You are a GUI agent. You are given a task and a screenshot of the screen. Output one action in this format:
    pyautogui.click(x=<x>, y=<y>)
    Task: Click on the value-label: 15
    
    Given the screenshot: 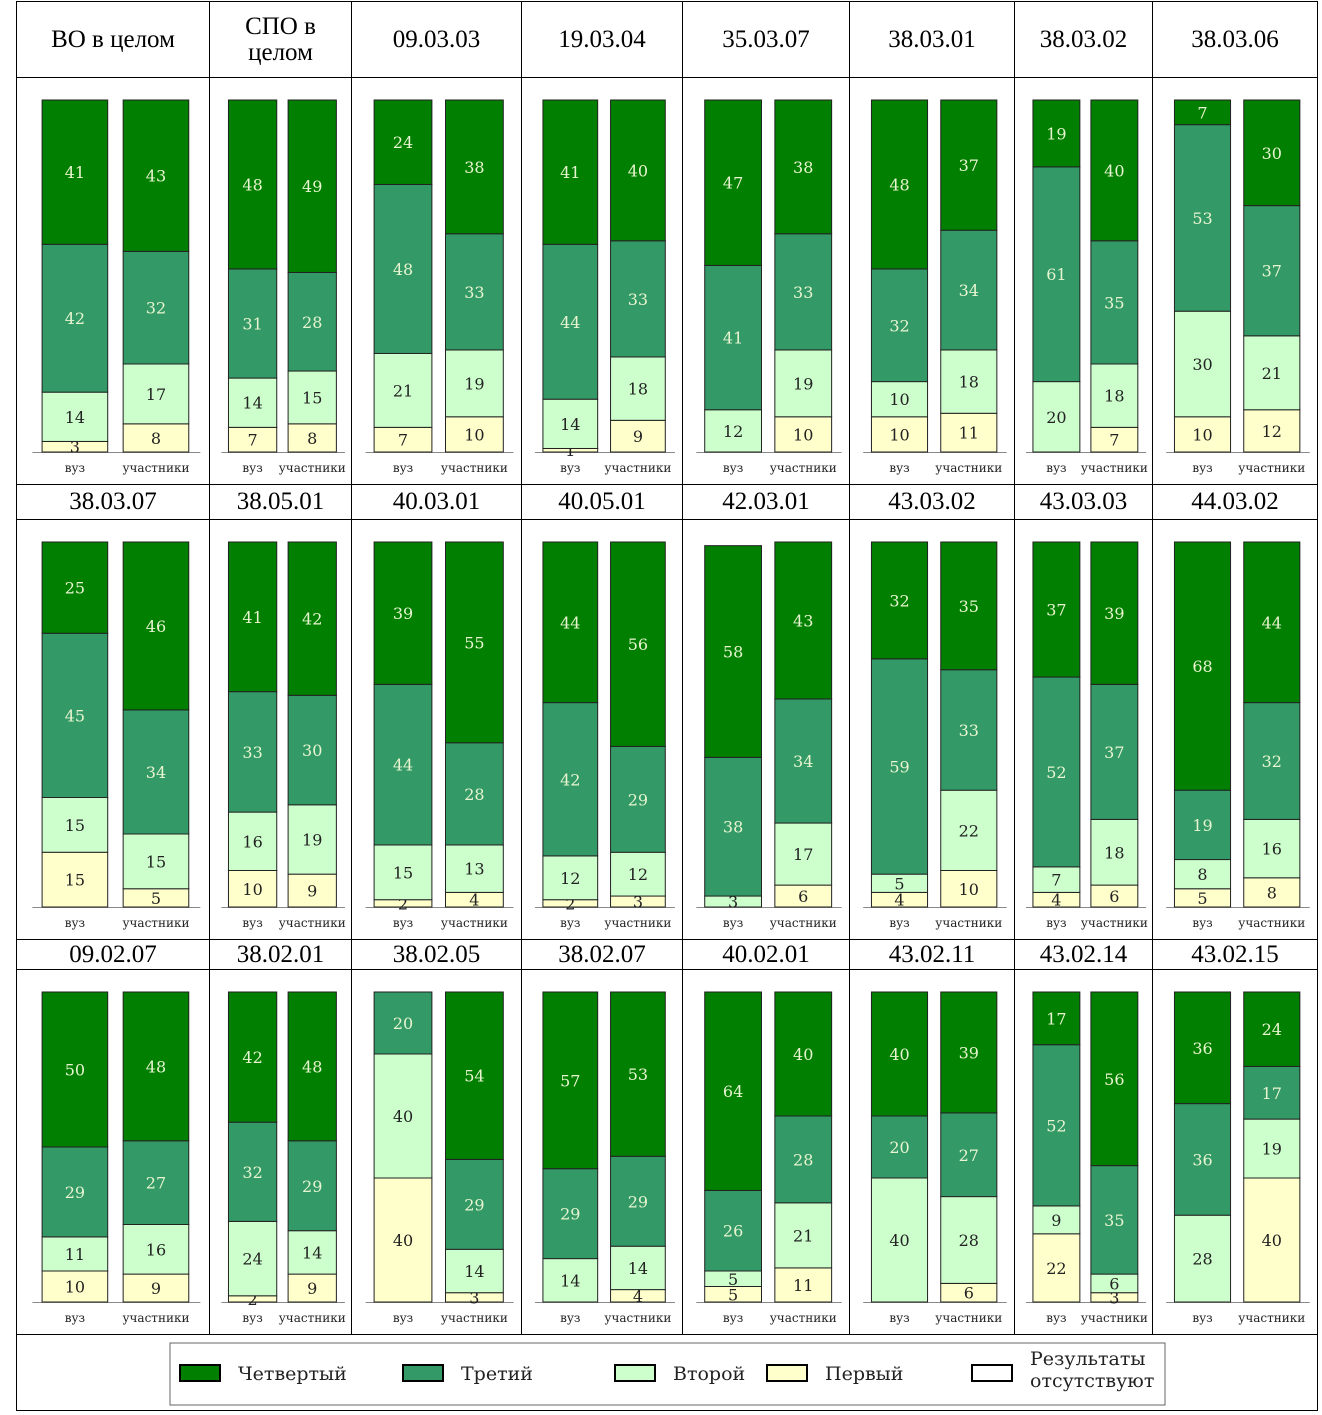 What is the action you would take?
    pyautogui.click(x=75, y=880)
    